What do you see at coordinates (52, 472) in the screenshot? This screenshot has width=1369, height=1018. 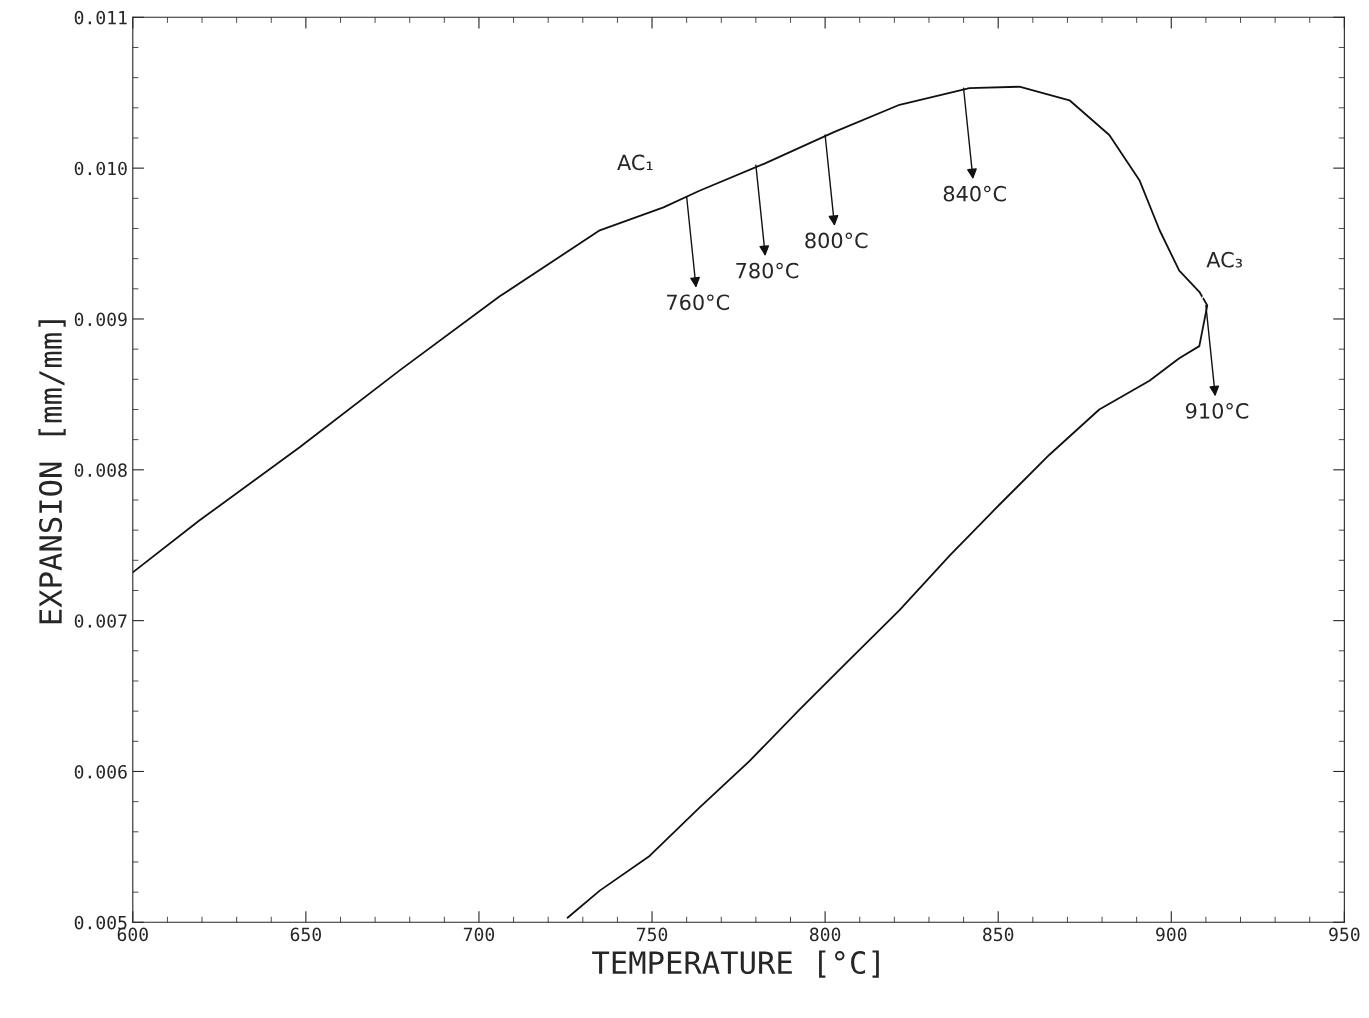 I see `y-axis-title: EXPANSION [mm/mm]` at bounding box center [52, 472].